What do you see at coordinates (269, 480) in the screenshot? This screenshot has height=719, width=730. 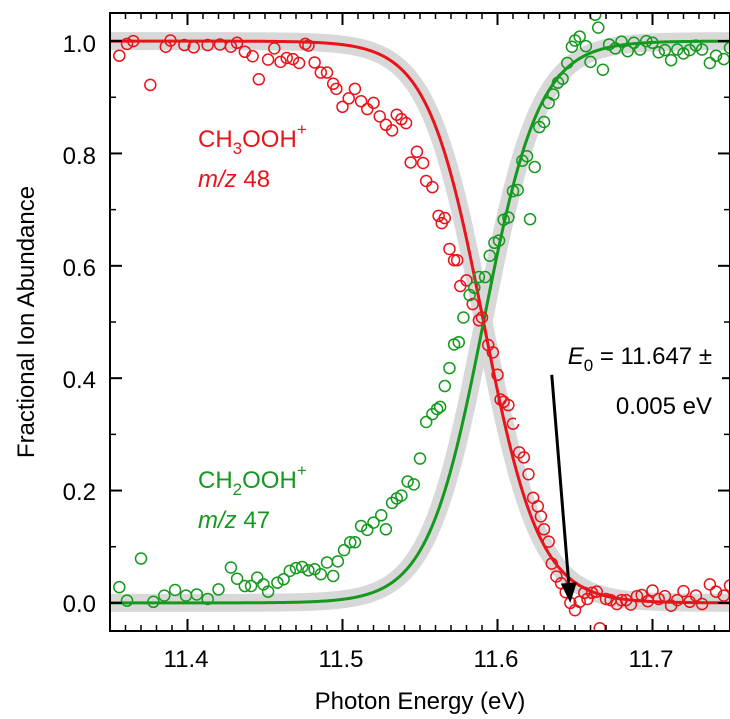 I see `formula-base: OOH` at bounding box center [269, 480].